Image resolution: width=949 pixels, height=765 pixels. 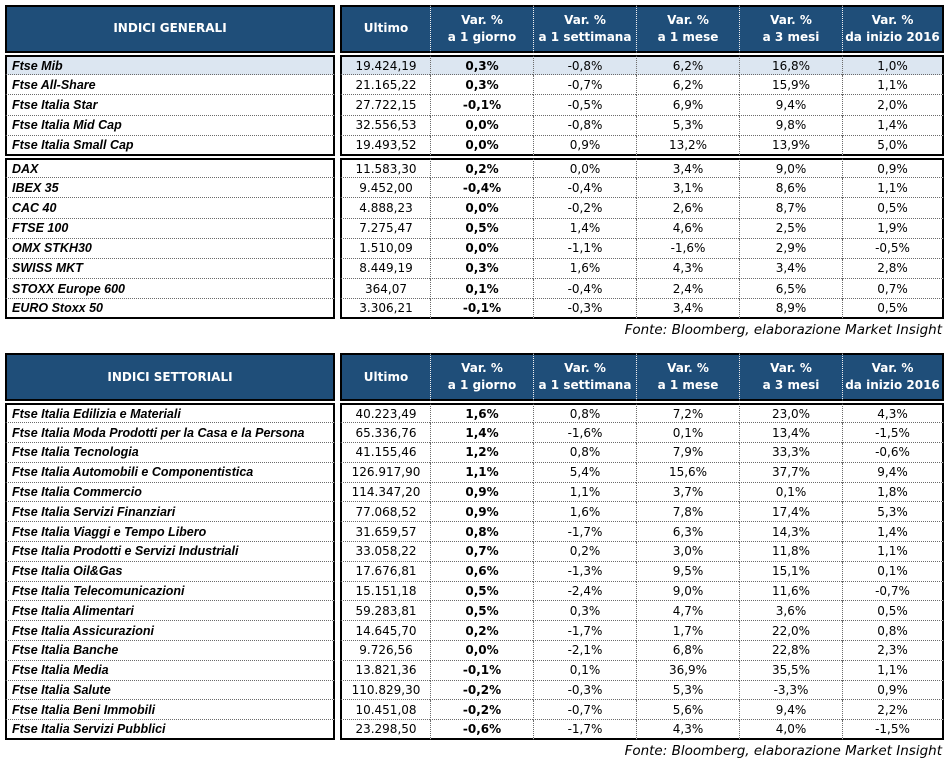 What do you see at coordinates (385, 591) in the screenshot?
I see `last-value: 15.151,18` at bounding box center [385, 591].